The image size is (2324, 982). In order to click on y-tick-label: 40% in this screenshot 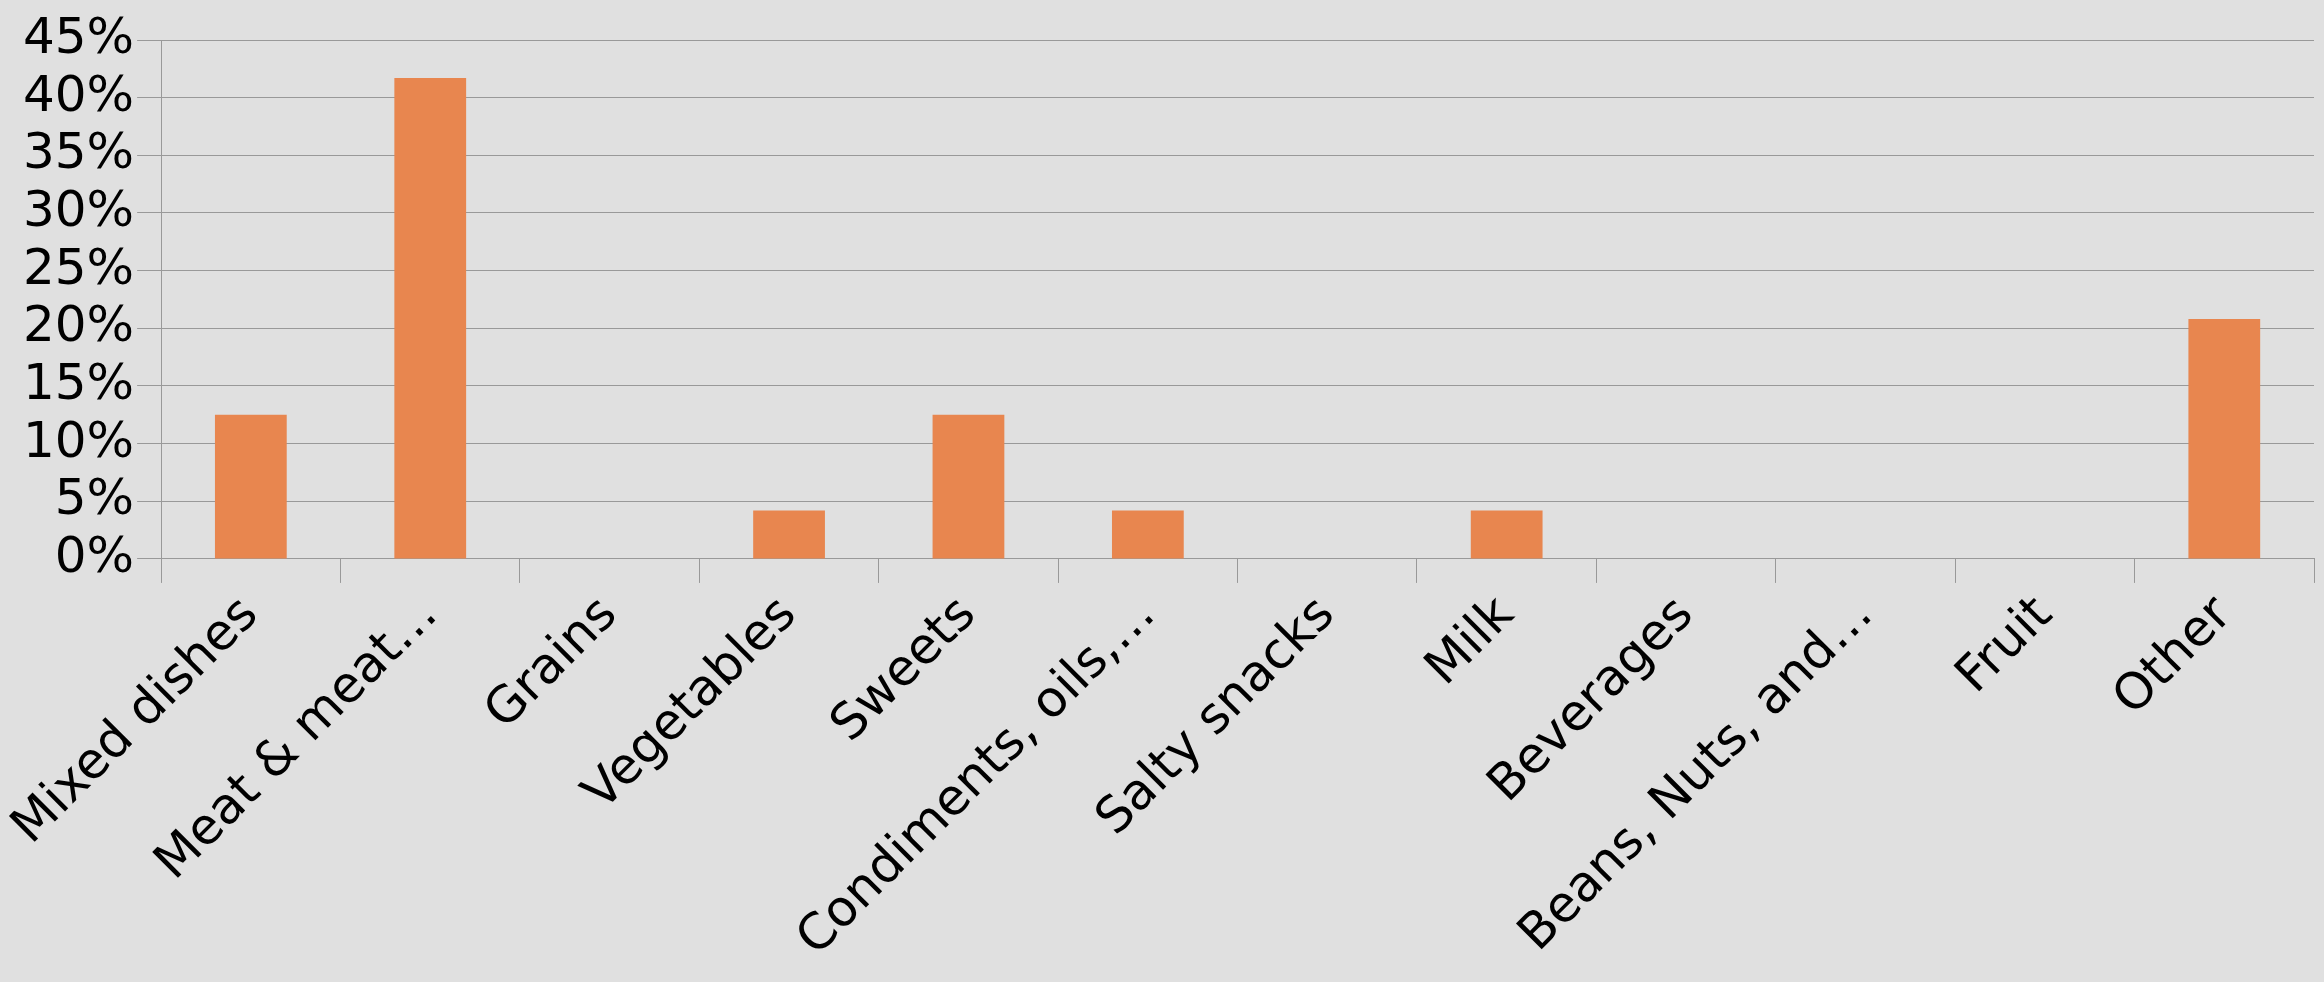, I will do `click(78, 93)`.